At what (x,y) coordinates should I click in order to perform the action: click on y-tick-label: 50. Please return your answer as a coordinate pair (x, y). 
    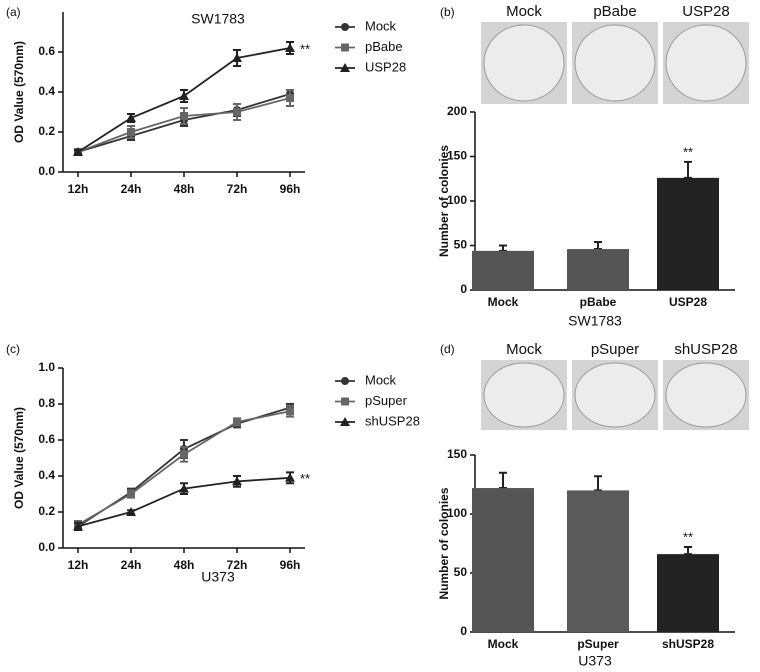
    Looking at the image, I should click on (461, 572).